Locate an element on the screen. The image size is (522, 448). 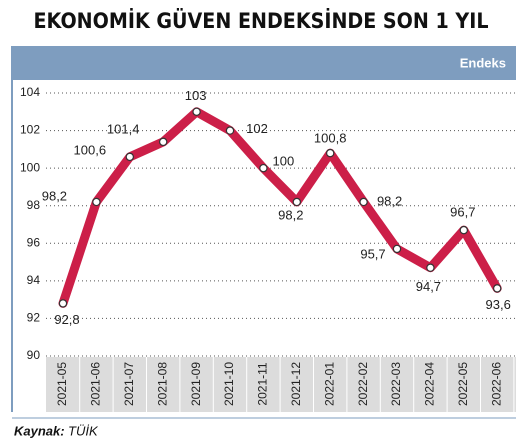
x-tick-label: 2021-05 is located at coordinates (62, 384).